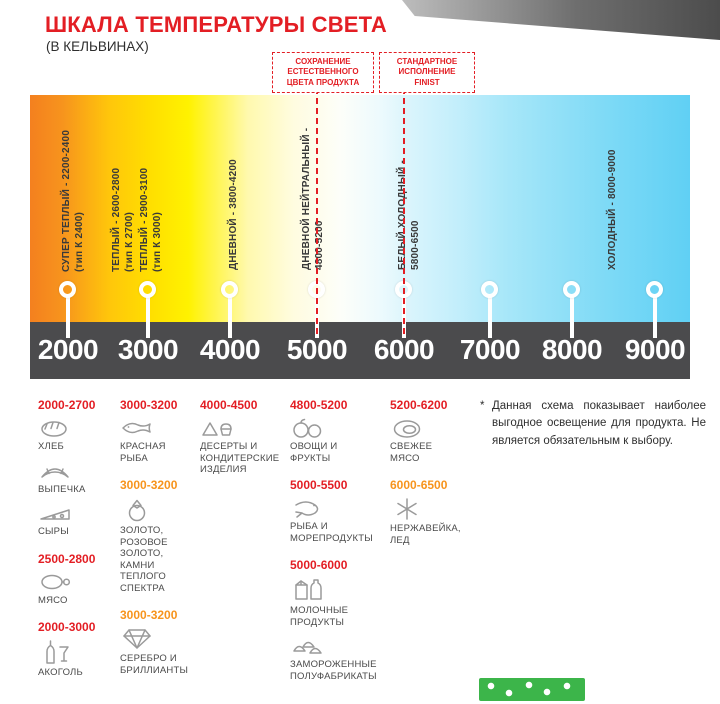 The image size is (720, 704). Describe the element at coordinates (77, 478) in the screenshot. I see `category-item: ВЫПЕЧКА` at that location.